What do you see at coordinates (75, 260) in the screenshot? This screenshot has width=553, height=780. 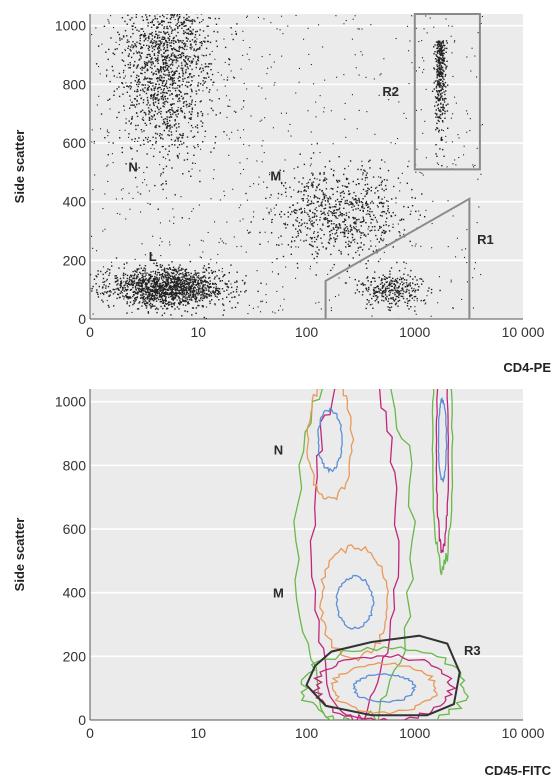 I see `y-tick-label: 200` at bounding box center [75, 260].